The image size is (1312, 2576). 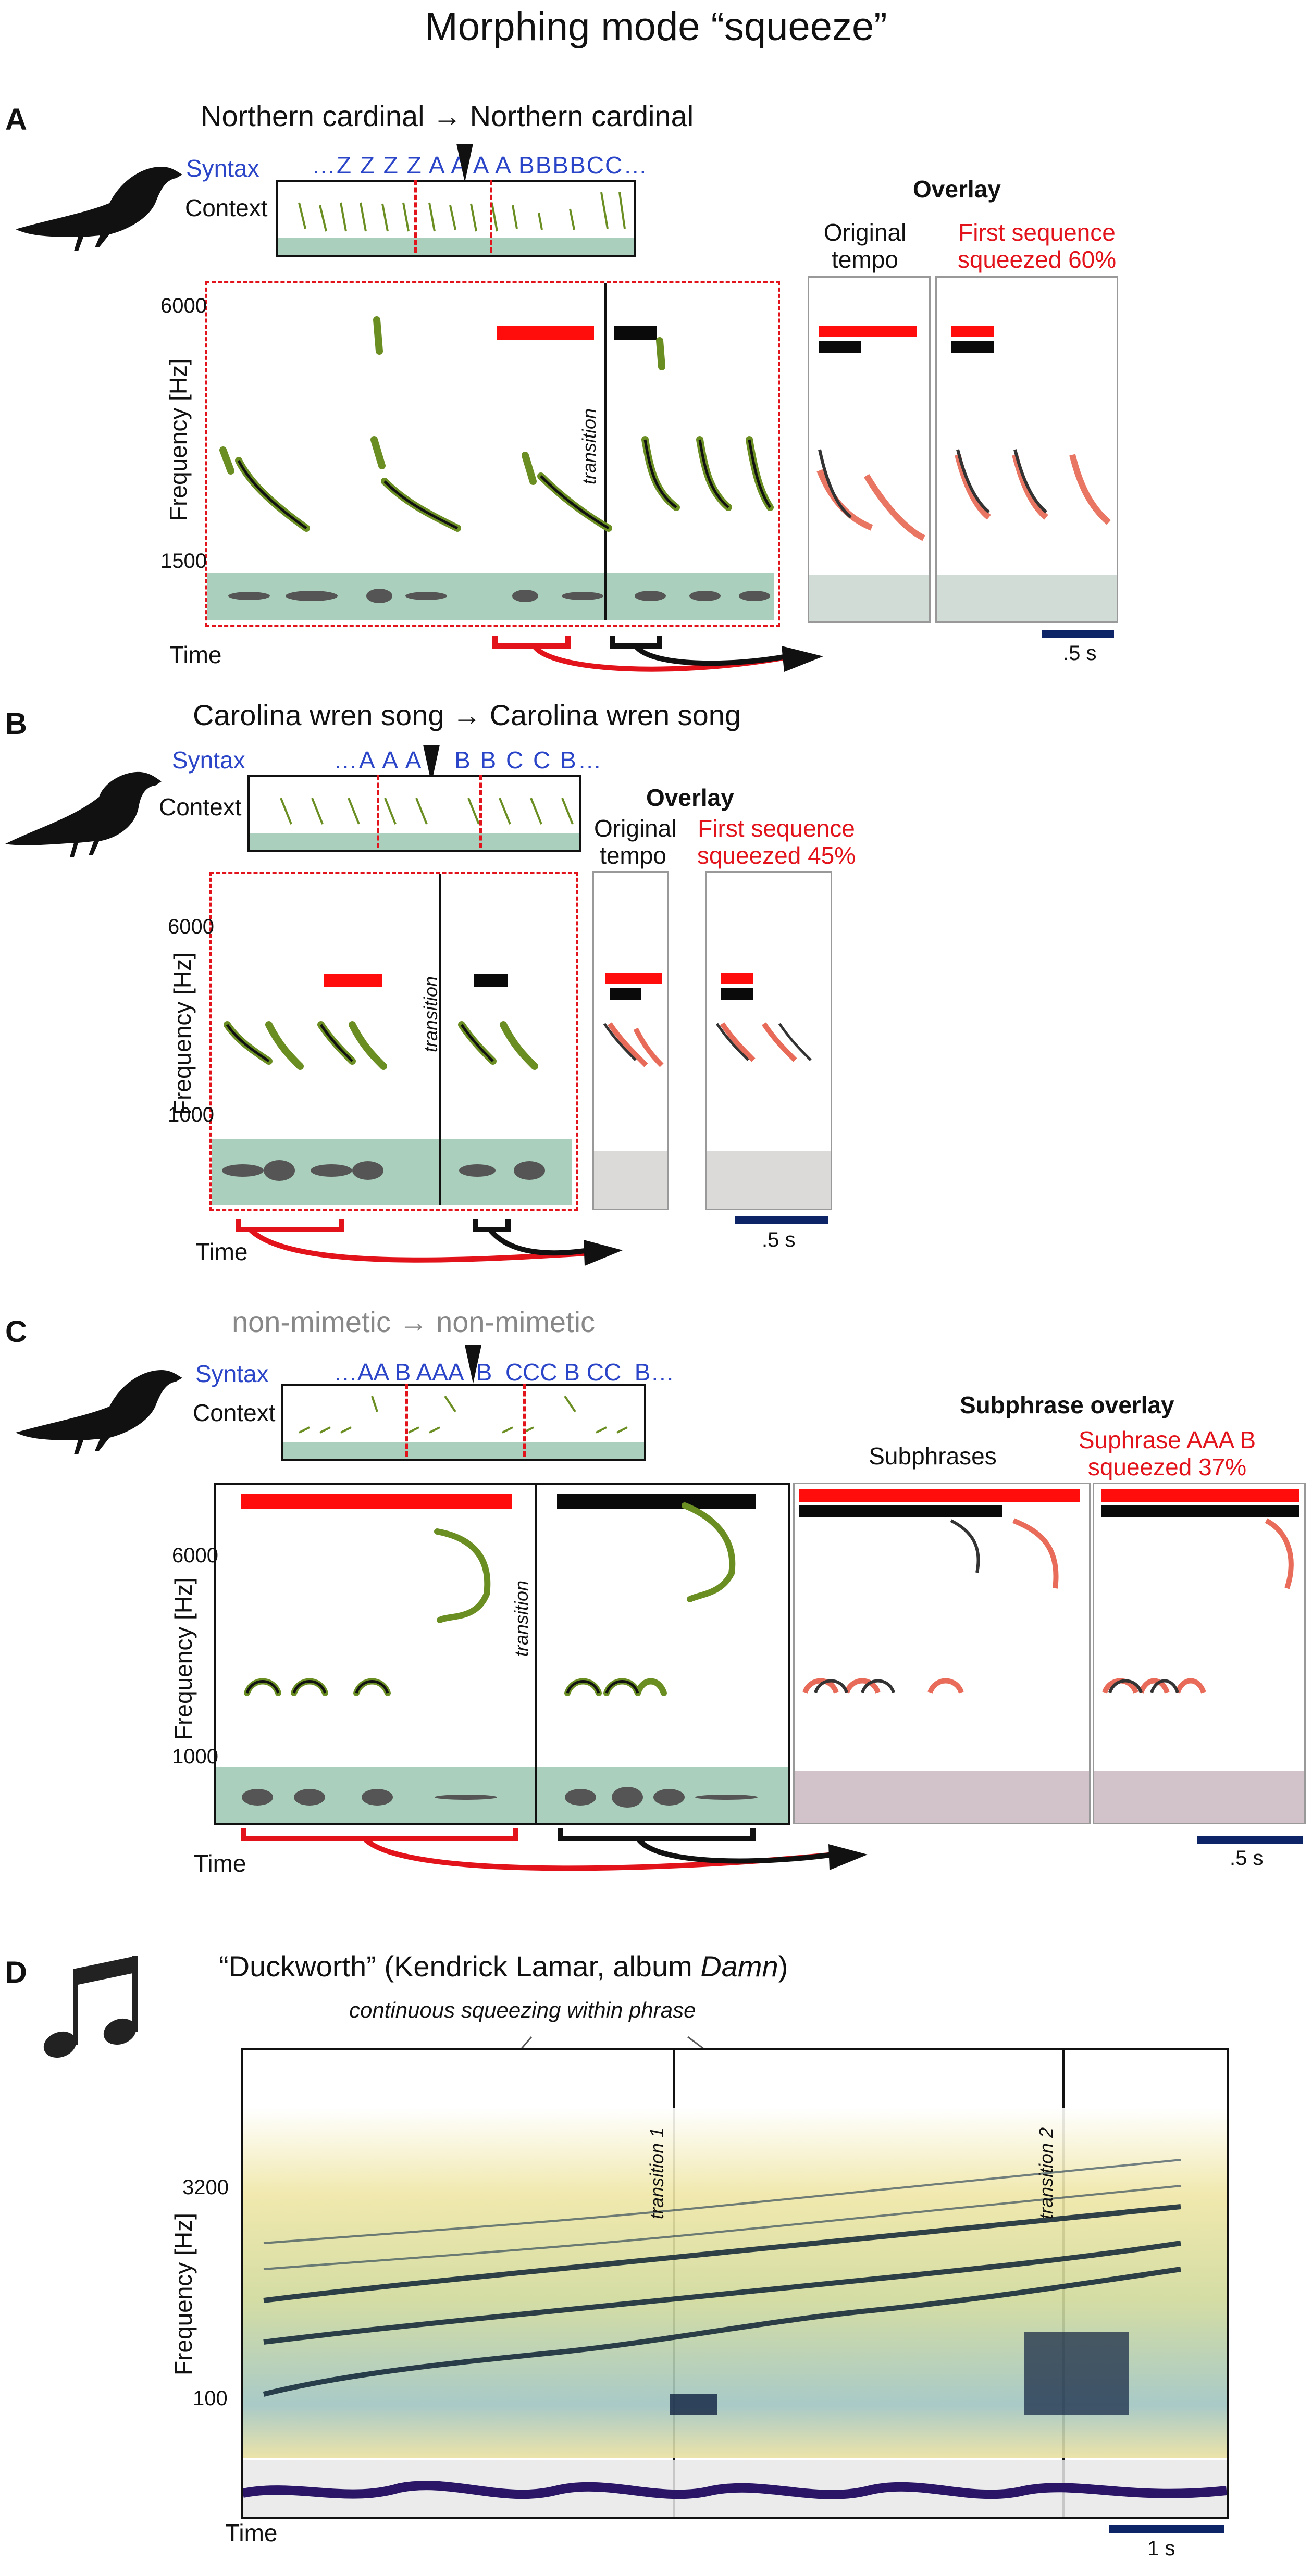 What do you see at coordinates (234, 1412) in the screenshot?
I see `panel-c-context-label: Context` at bounding box center [234, 1412].